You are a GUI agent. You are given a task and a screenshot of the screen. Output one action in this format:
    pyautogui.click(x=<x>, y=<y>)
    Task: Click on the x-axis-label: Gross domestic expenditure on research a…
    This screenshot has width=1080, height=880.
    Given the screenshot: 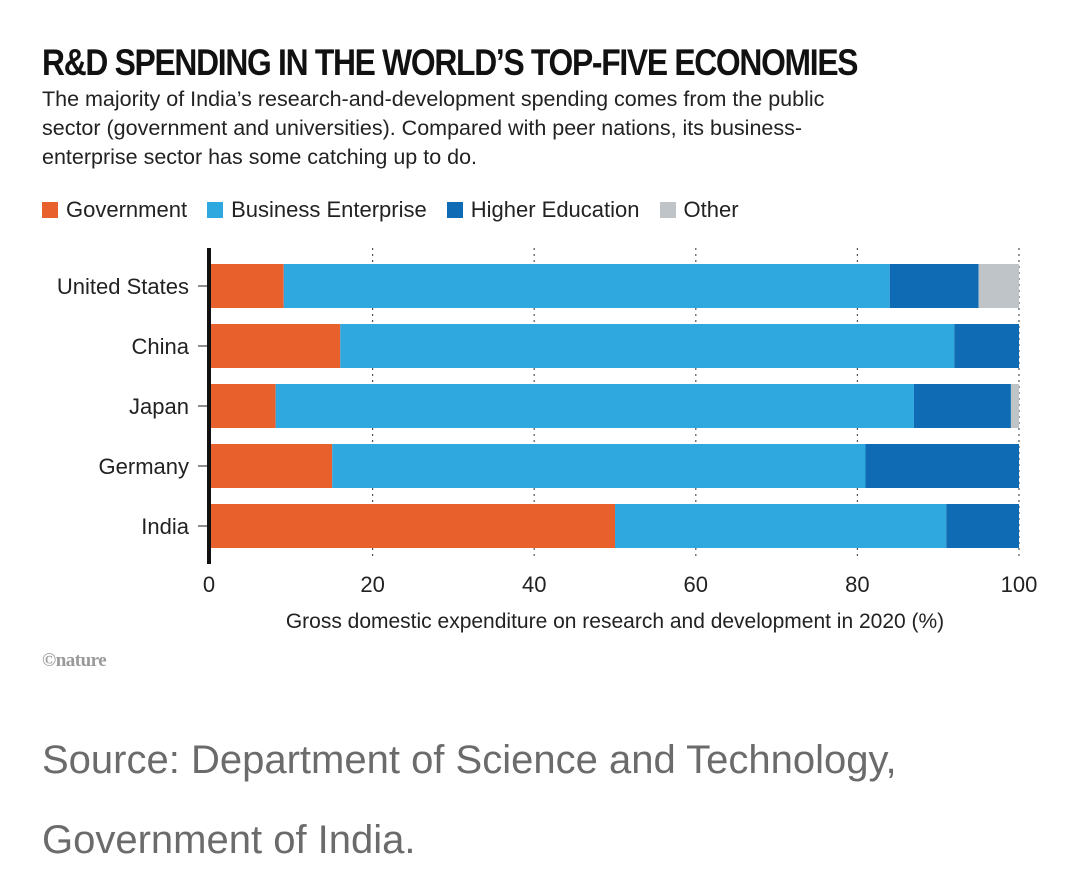 What is the action you would take?
    pyautogui.click(x=615, y=621)
    